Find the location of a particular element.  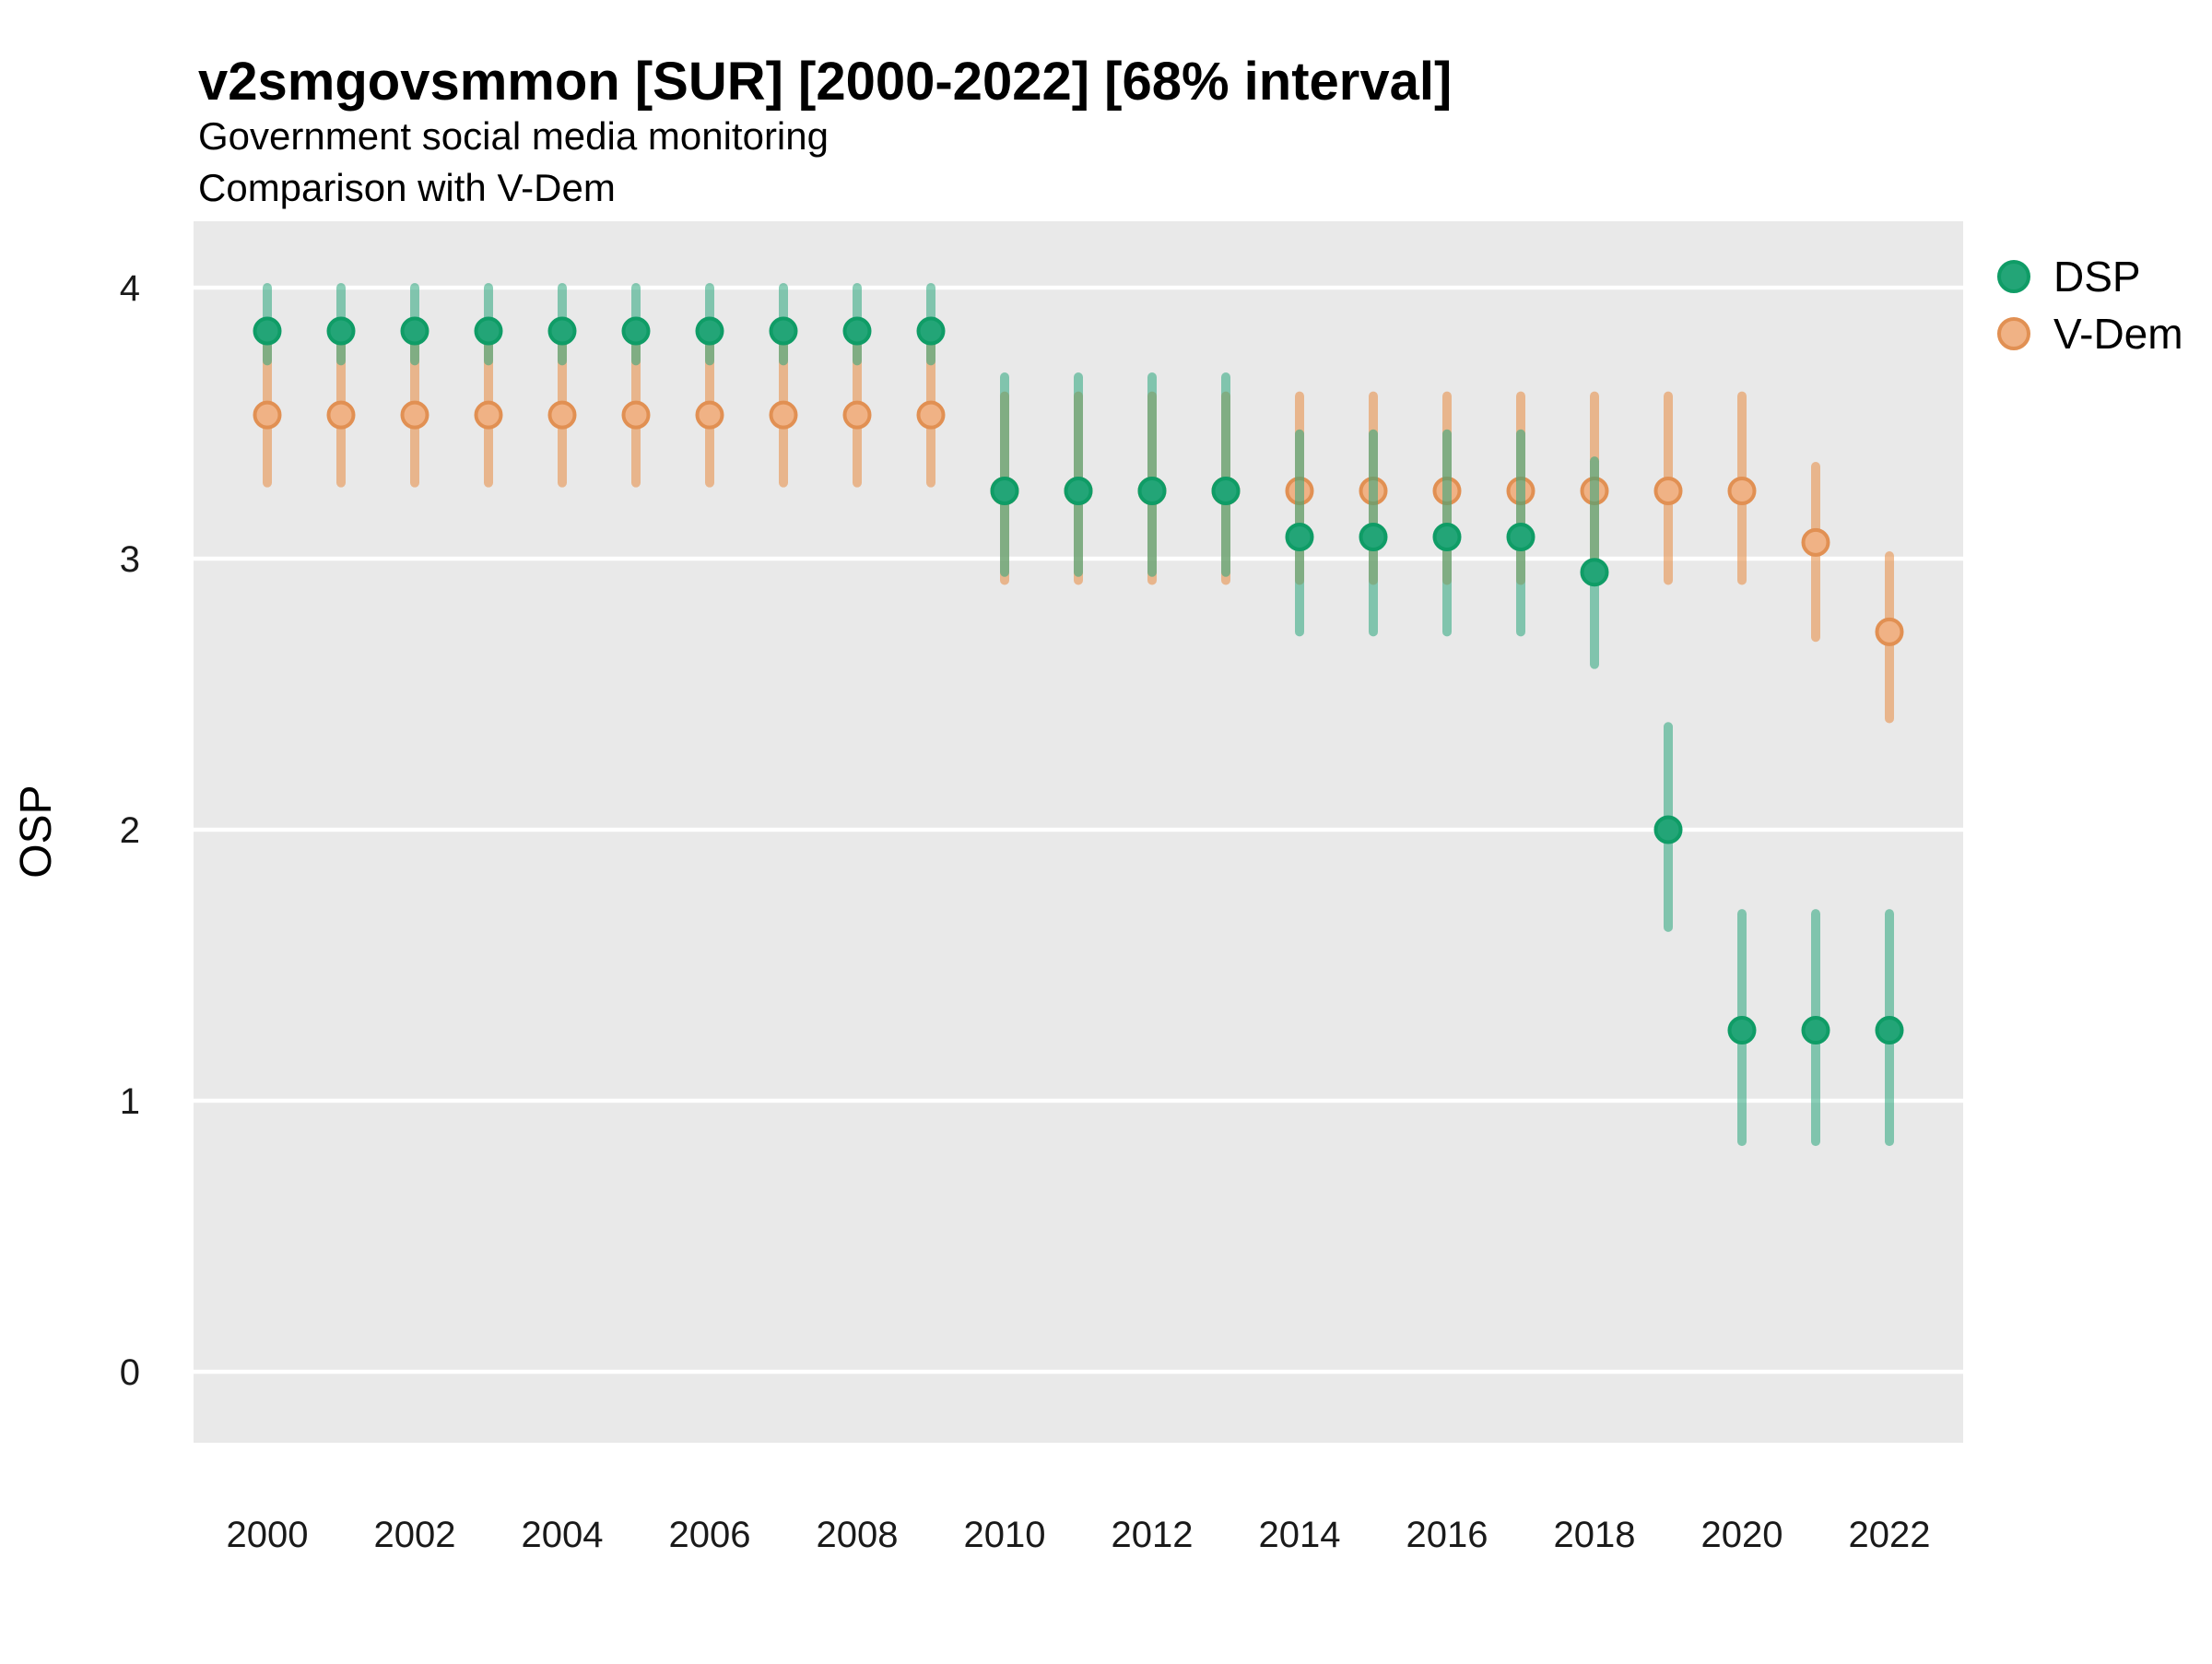

point-dsp-2015 is located at coordinates (1373, 536).